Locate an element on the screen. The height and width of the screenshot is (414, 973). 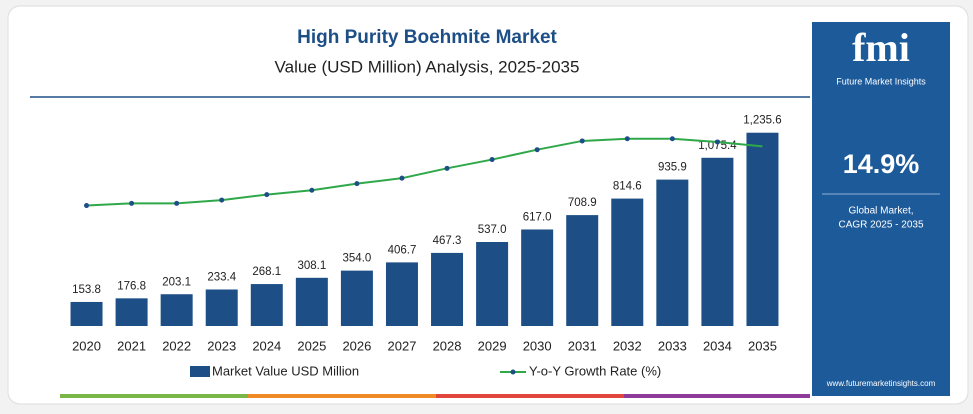
data-label: 153.8 is located at coordinates (86, 290).